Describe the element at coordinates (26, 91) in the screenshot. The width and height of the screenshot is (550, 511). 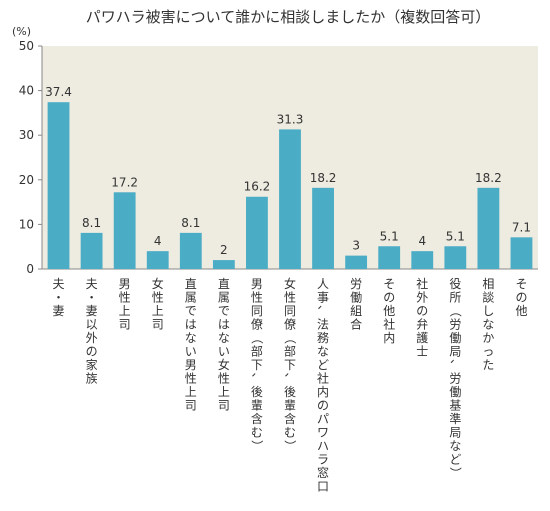
I see `y-tick-label: 40` at that location.